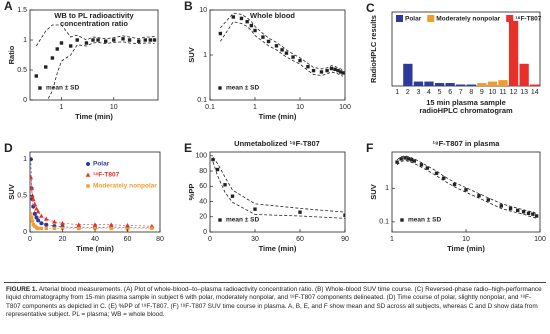 The width and height of the screenshot is (550, 334). What do you see at coordinates (535, 92) in the screenshot?
I see `x-tick-label: 14` at bounding box center [535, 92].